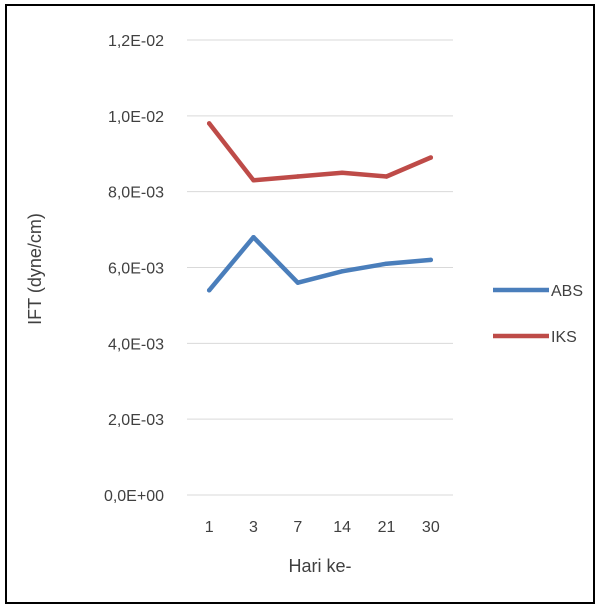 Image resolution: width=603 pixels, height=612 pixels. What do you see at coordinates (253, 527) in the screenshot?
I see `x-tick-label: 3` at bounding box center [253, 527].